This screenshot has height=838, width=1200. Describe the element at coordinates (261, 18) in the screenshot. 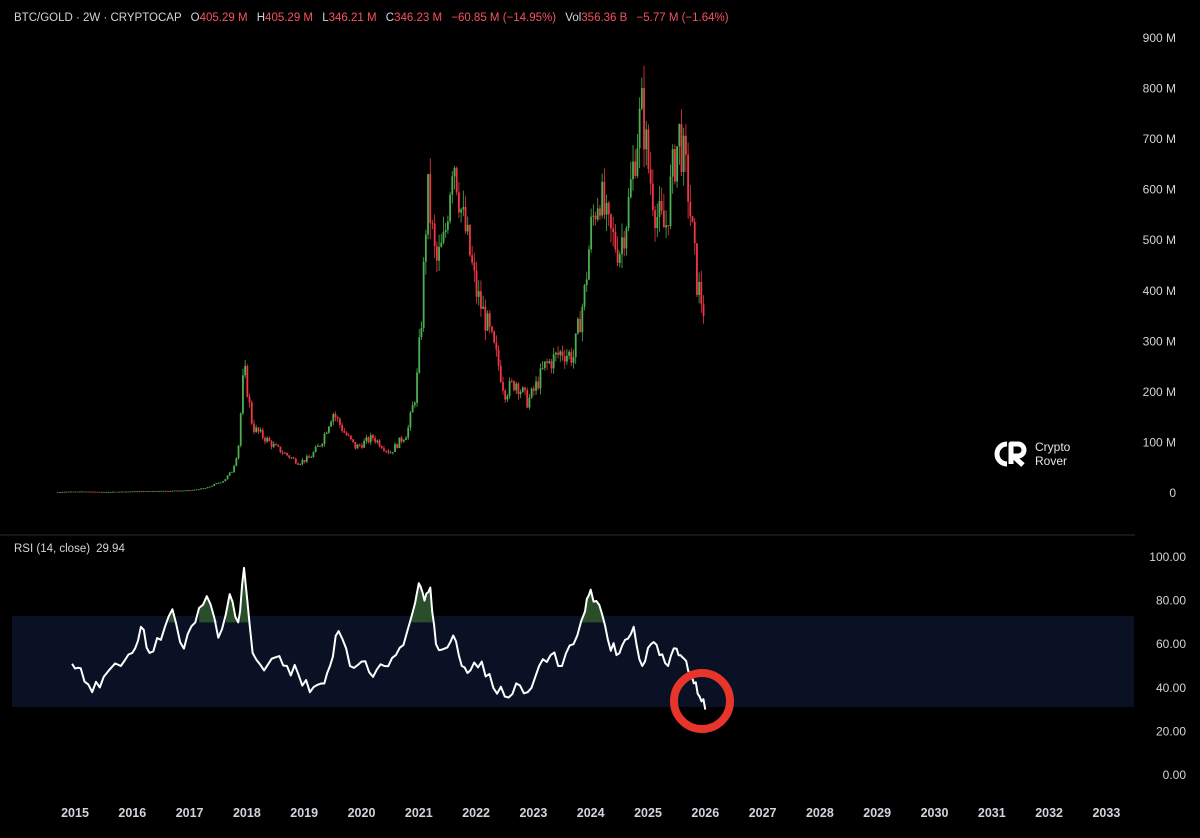

I see `high-label: H` at that location.